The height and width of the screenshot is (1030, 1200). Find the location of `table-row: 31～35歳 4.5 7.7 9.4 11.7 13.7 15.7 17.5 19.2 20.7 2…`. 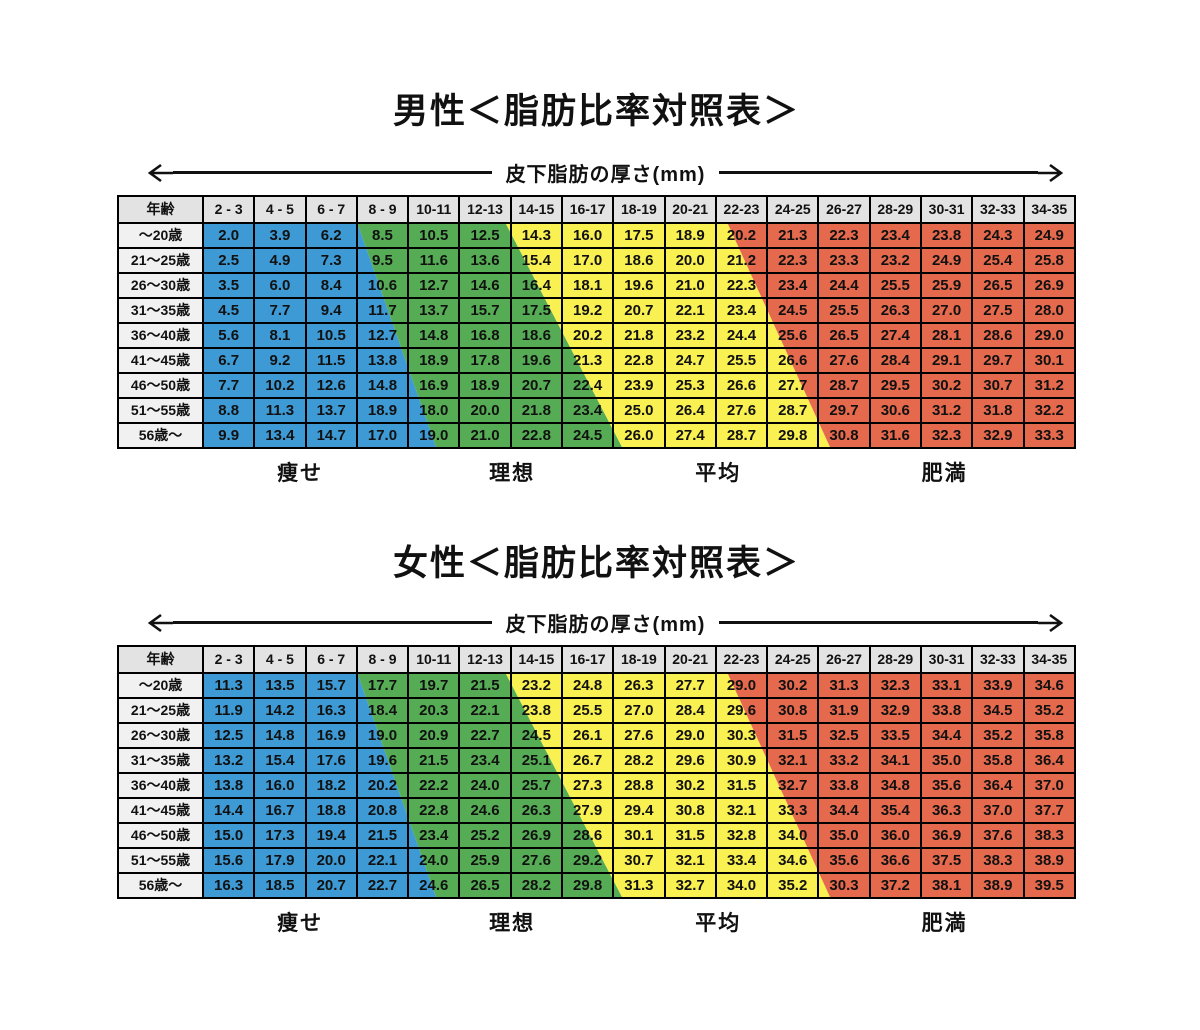

table-row: 31～35歳 4.5 7.7 9.4 11.7 13.7 15.7 17.5 19.2 20.7 2… is located at coordinates (596, 310).